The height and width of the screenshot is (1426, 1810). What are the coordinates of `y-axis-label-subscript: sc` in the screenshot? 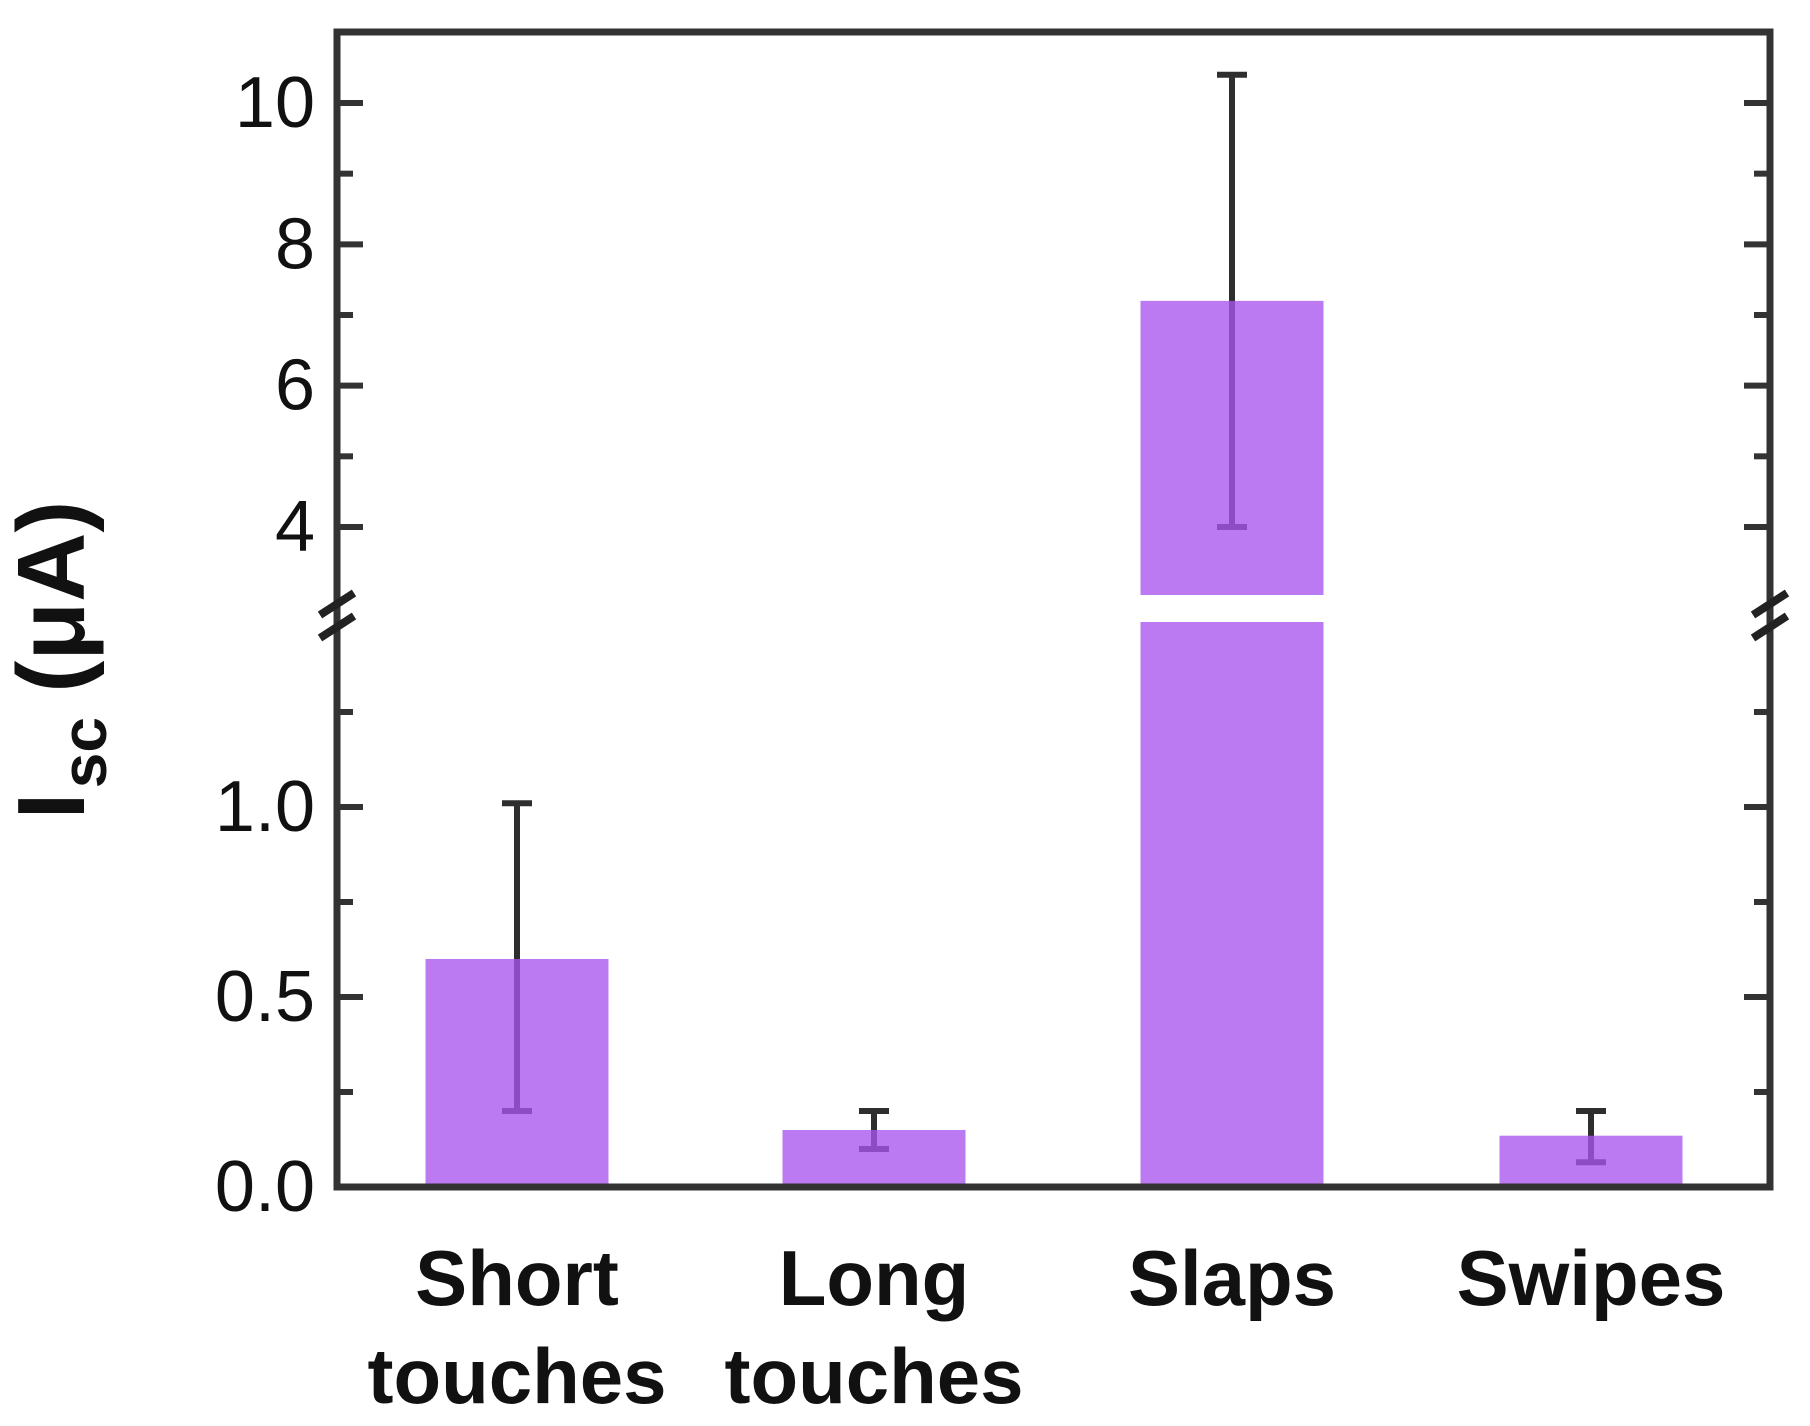 It's located at (84, 752).